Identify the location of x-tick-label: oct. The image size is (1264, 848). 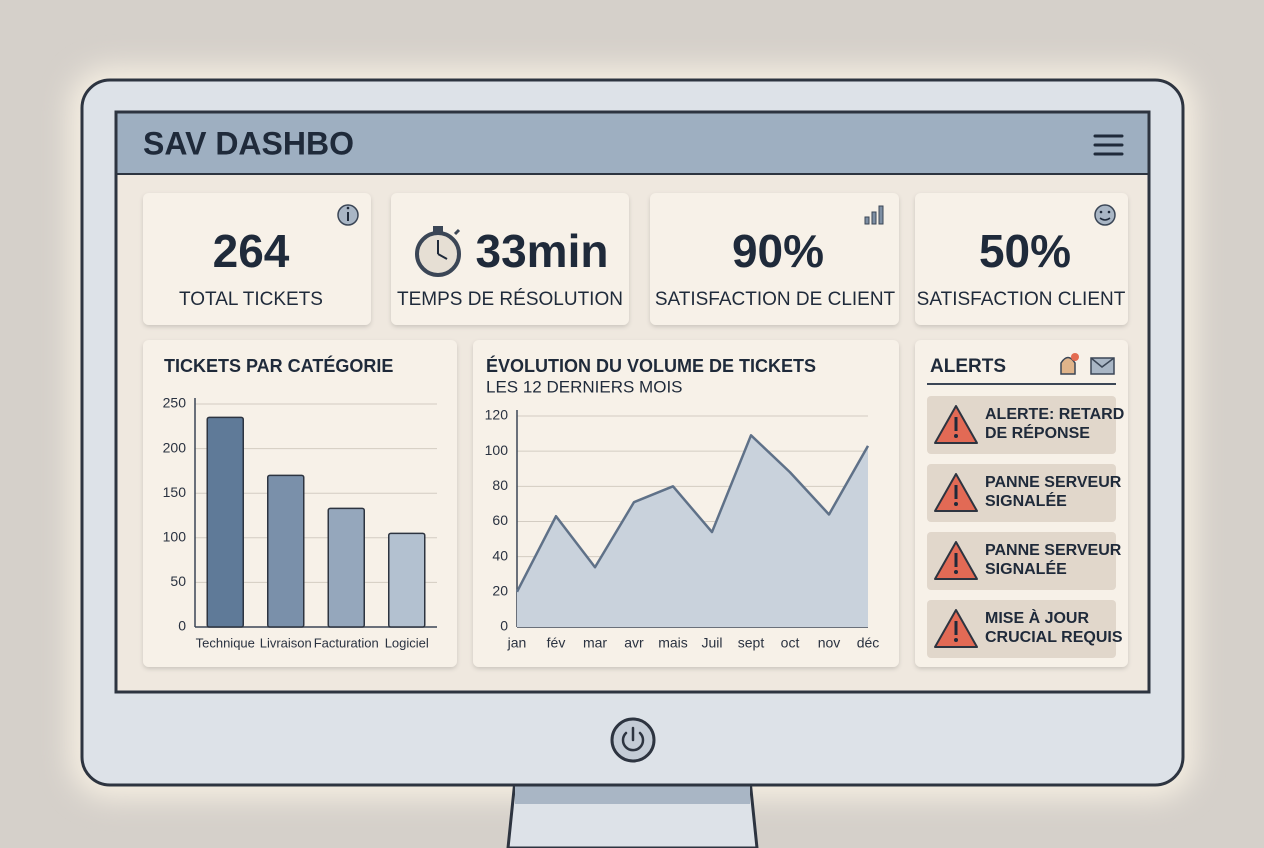
(790, 643).